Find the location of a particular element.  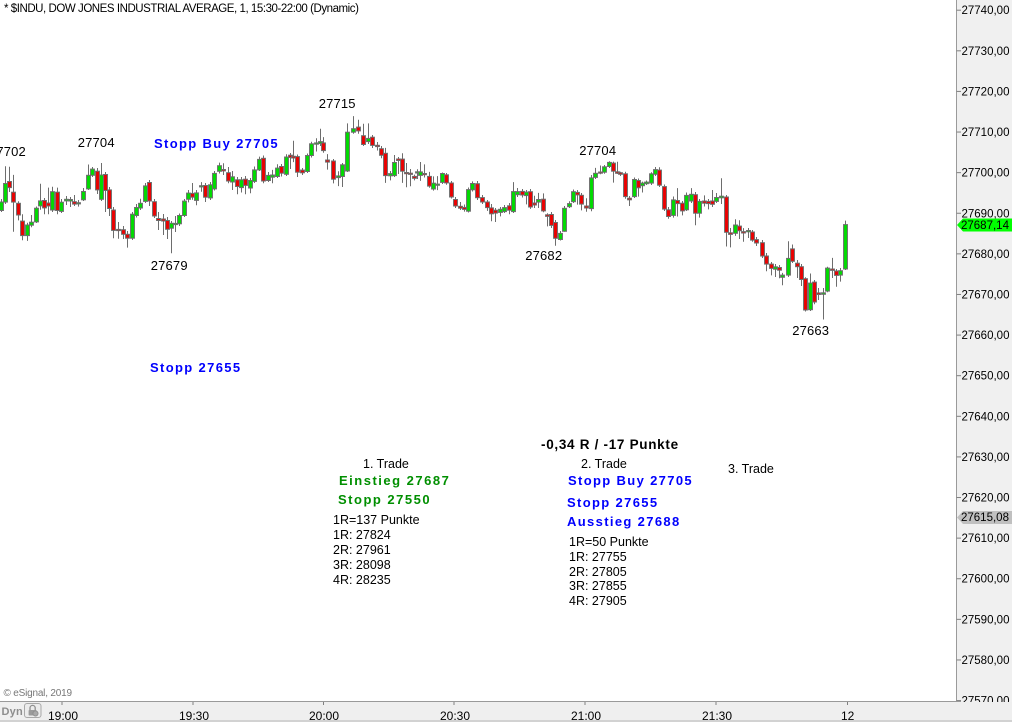

svg-text: 27640,00 is located at coordinates (986, 417).